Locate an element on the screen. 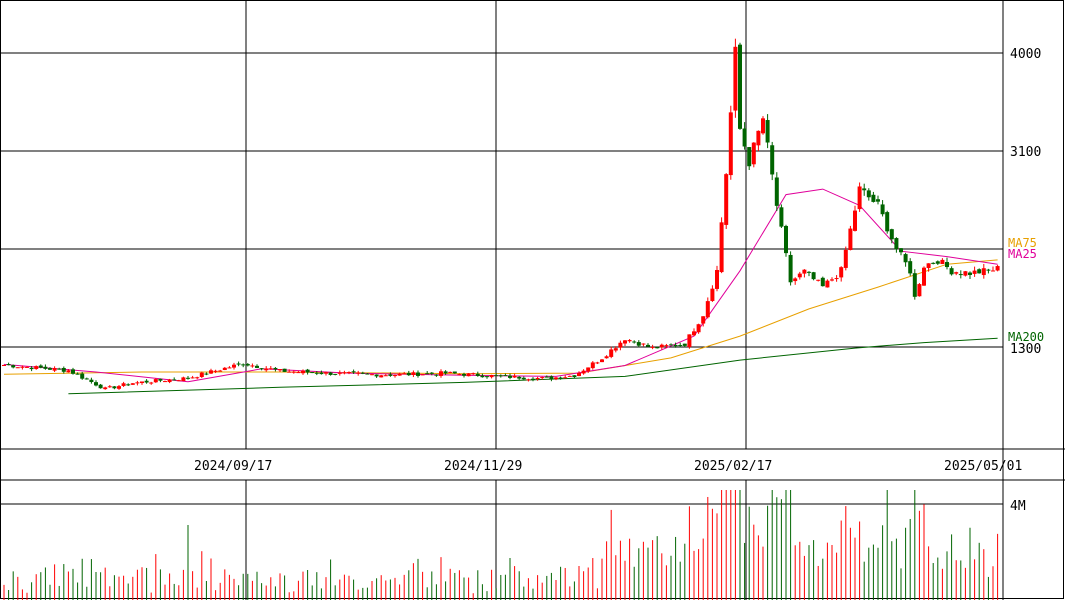 This screenshot has width=1065, height=600. ma75-label: MA75 is located at coordinates (1022, 243).